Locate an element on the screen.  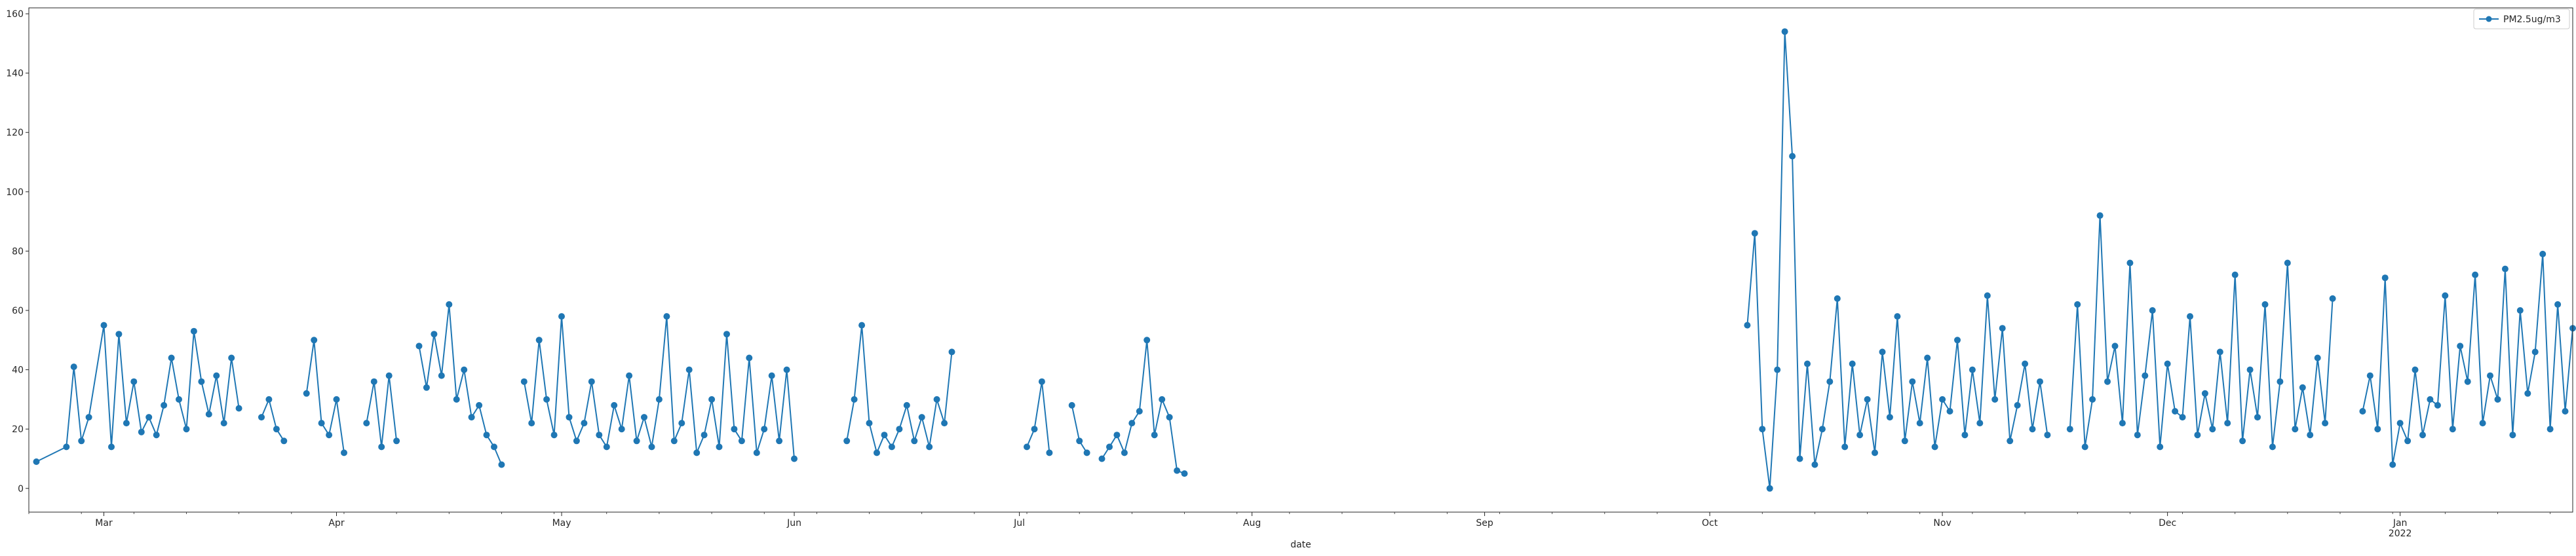
x-tick-label: Jun is located at coordinates (793, 523).